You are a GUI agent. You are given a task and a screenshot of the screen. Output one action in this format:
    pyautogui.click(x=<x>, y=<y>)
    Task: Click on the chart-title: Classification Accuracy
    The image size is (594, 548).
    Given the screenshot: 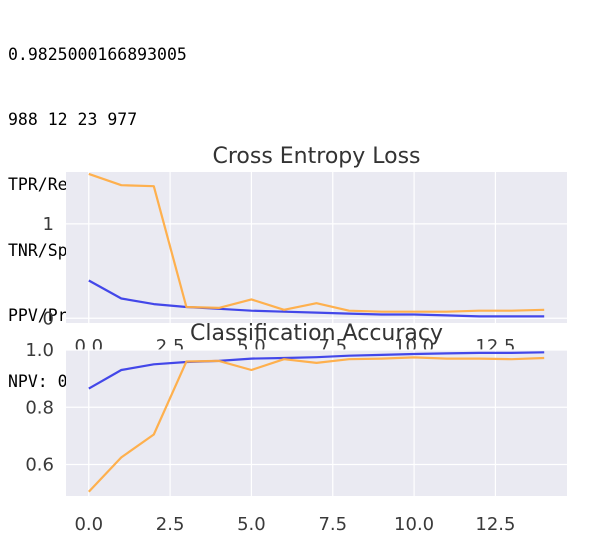 What is the action you would take?
    pyautogui.click(x=316, y=333)
    